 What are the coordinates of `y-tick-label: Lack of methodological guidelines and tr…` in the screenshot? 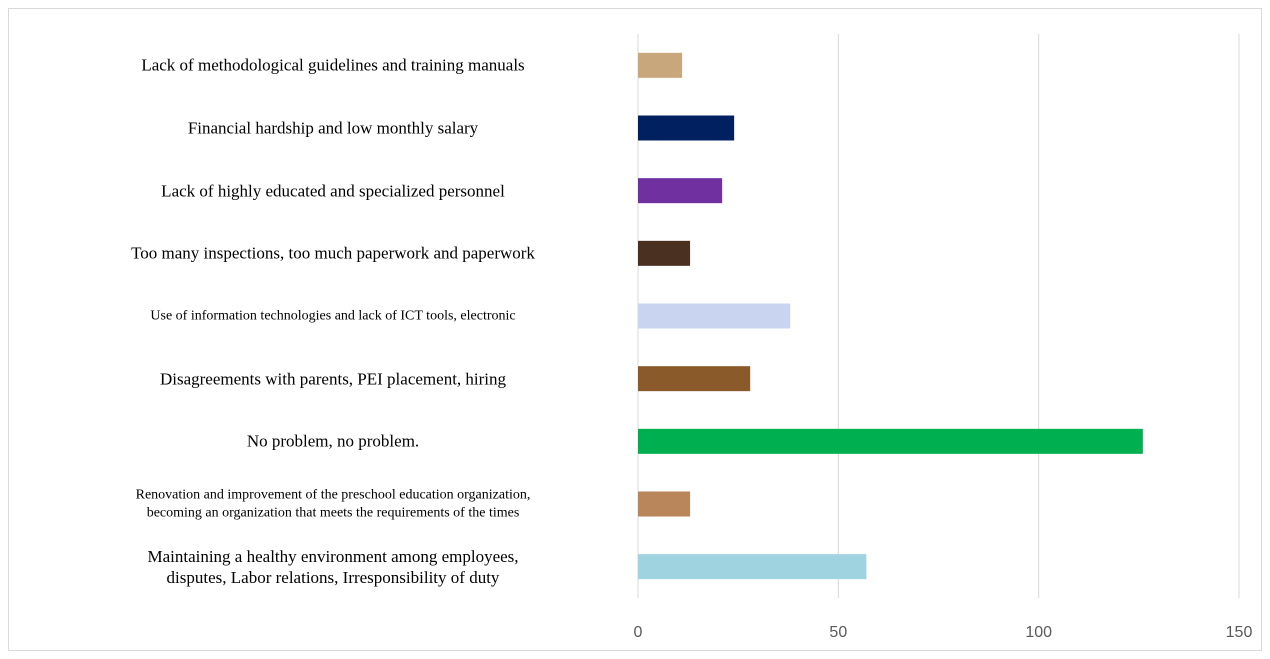 It's located at (333, 65).